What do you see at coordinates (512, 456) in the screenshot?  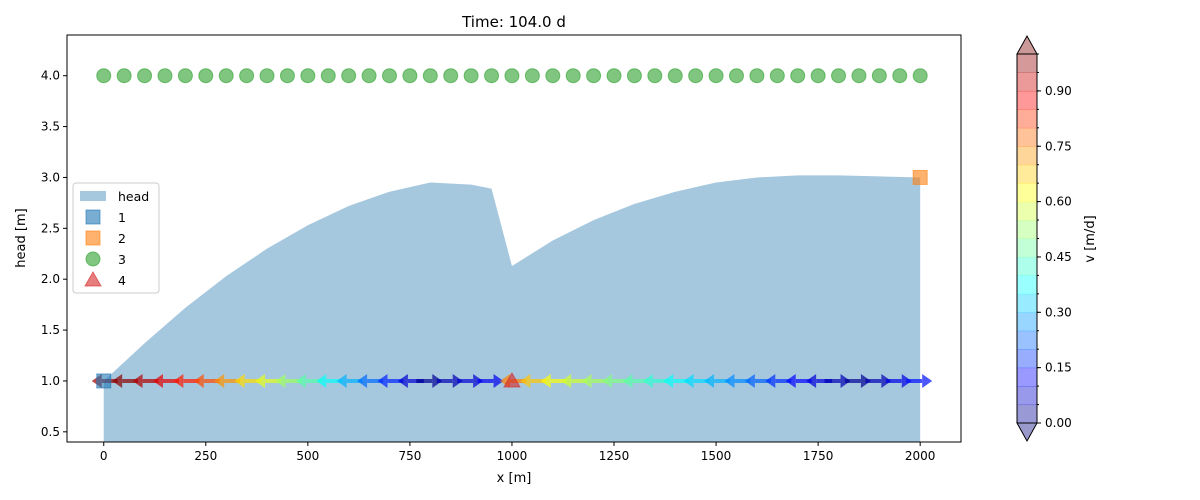 I see `x-tick-label: 1000` at bounding box center [512, 456].